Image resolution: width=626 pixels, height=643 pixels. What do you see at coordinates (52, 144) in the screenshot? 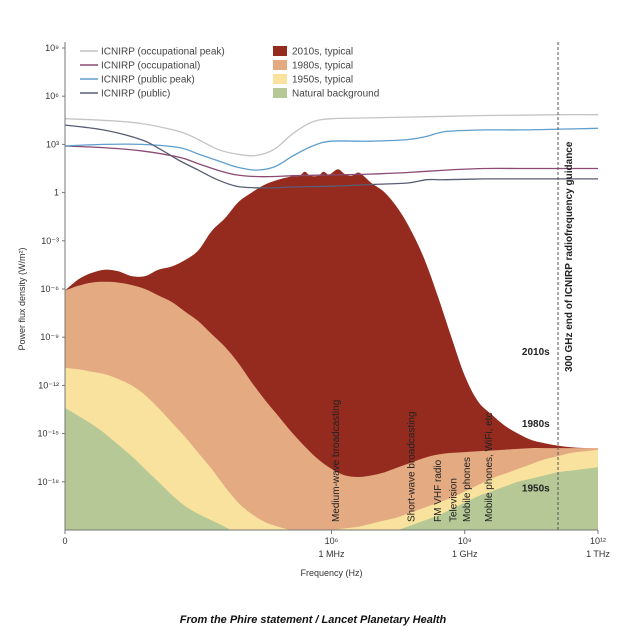
I see `y-tick-label: 10³` at bounding box center [52, 144].